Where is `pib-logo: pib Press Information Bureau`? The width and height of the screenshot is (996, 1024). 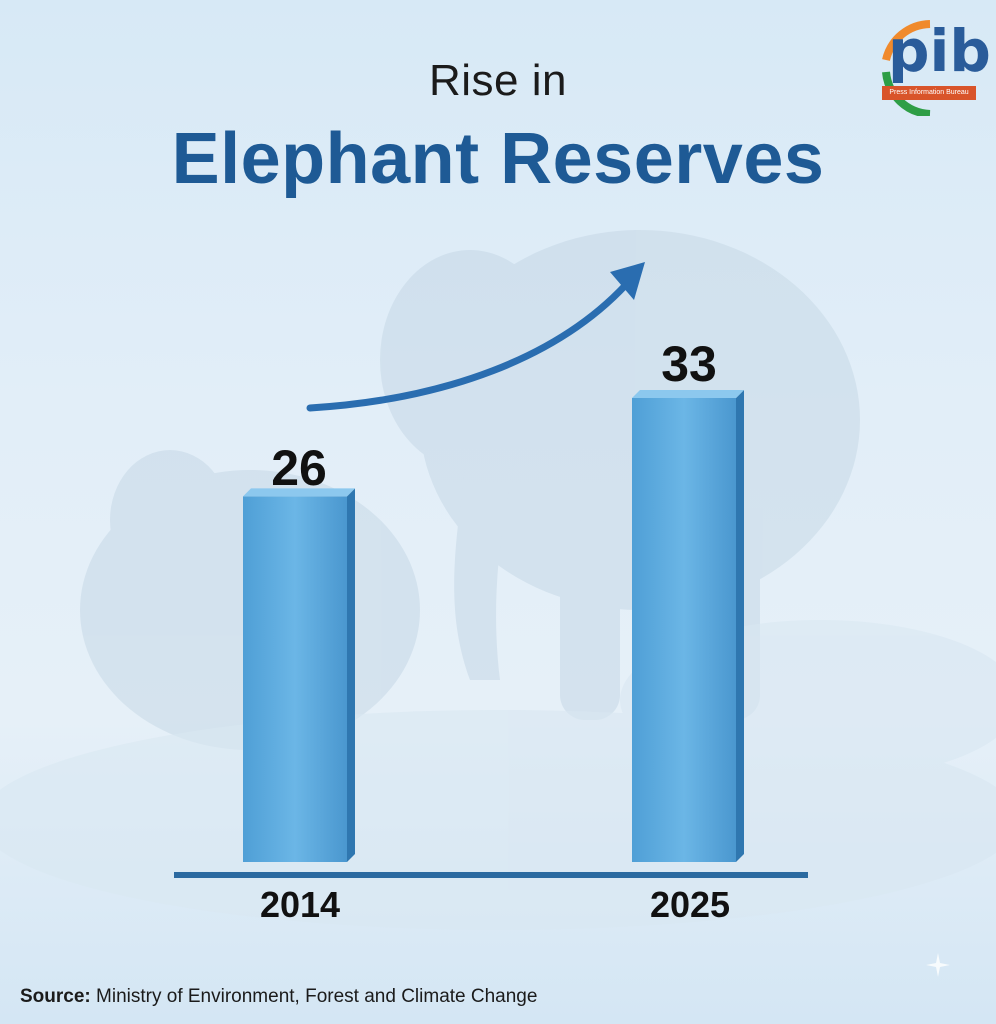 pib-logo: pib Press Information Bureau is located at coordinates (933, 68).